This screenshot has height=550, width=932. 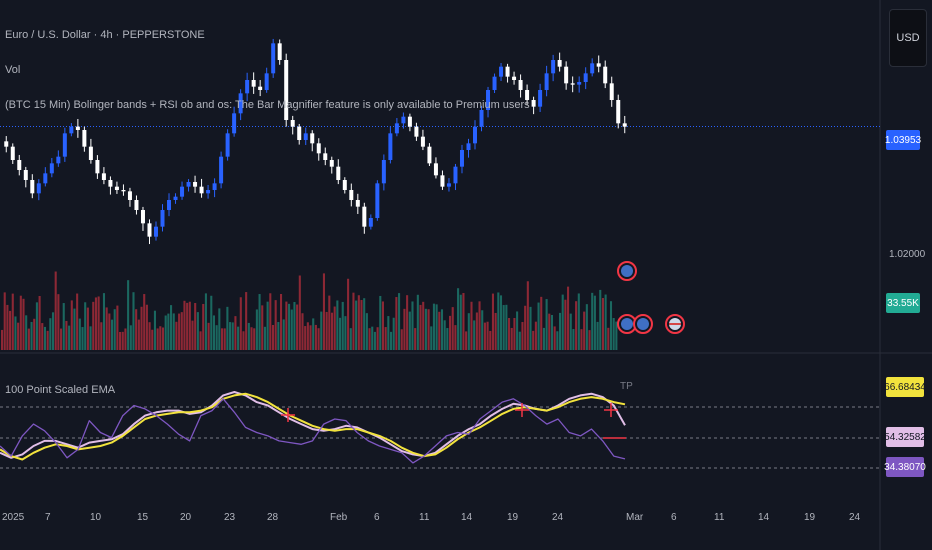 I want to click on time-axis-label: 24, so click(x=855, y=517).